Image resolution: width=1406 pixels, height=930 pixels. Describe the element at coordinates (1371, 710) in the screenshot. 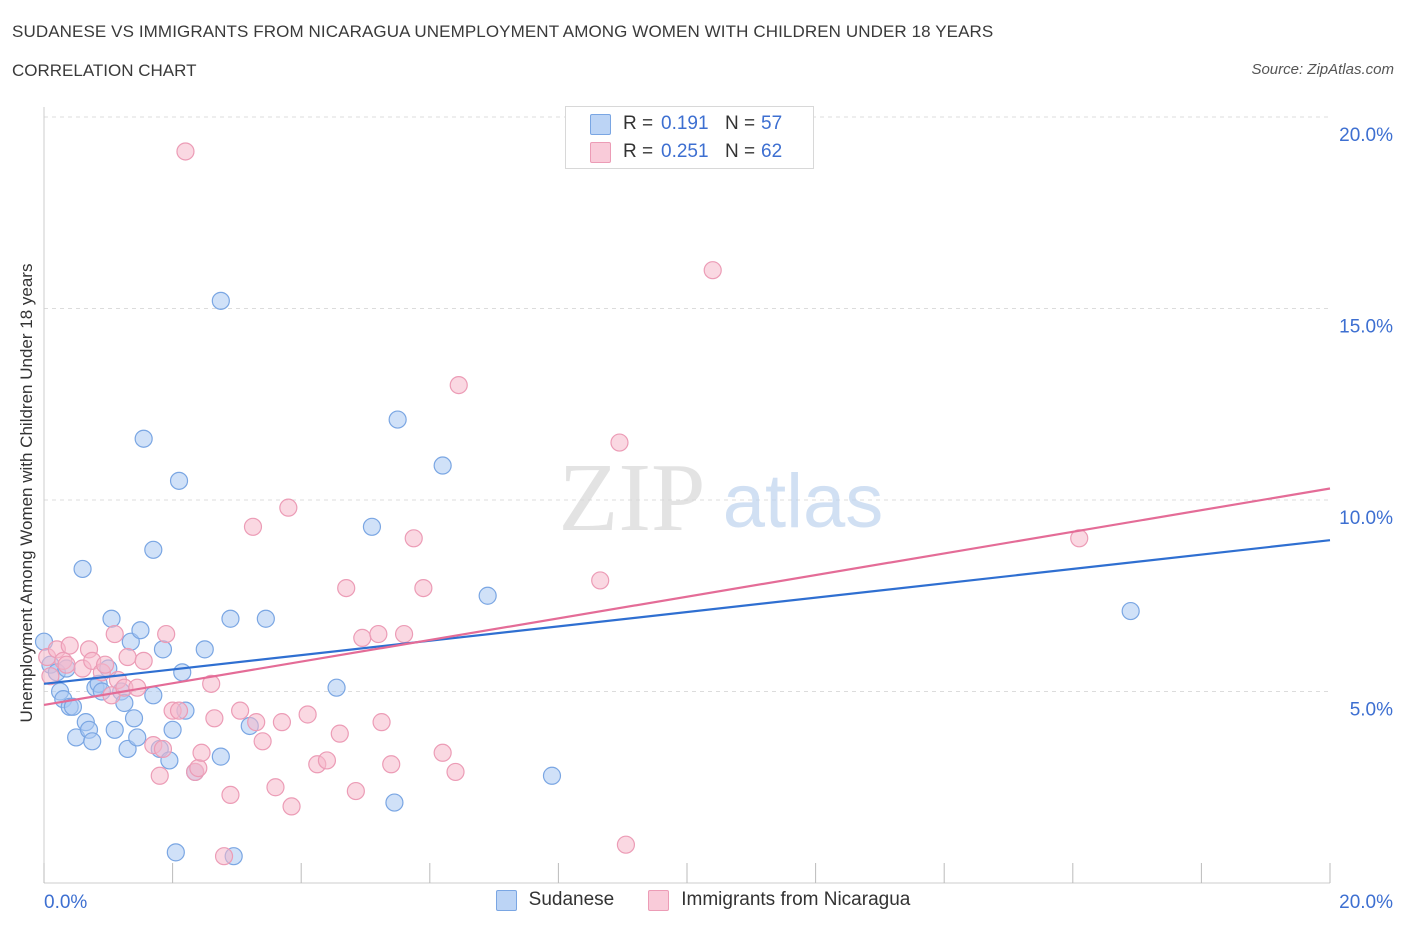

I see `y-tick-label: 5.0%` at that location.